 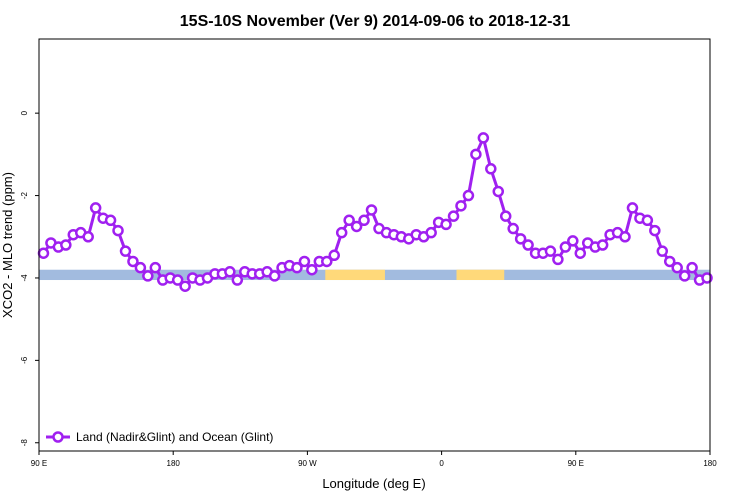 What do you see at coordinates (24, 195) in the screenshot?
I see `y-tick-label: -2` at bounding box center [24, 195].